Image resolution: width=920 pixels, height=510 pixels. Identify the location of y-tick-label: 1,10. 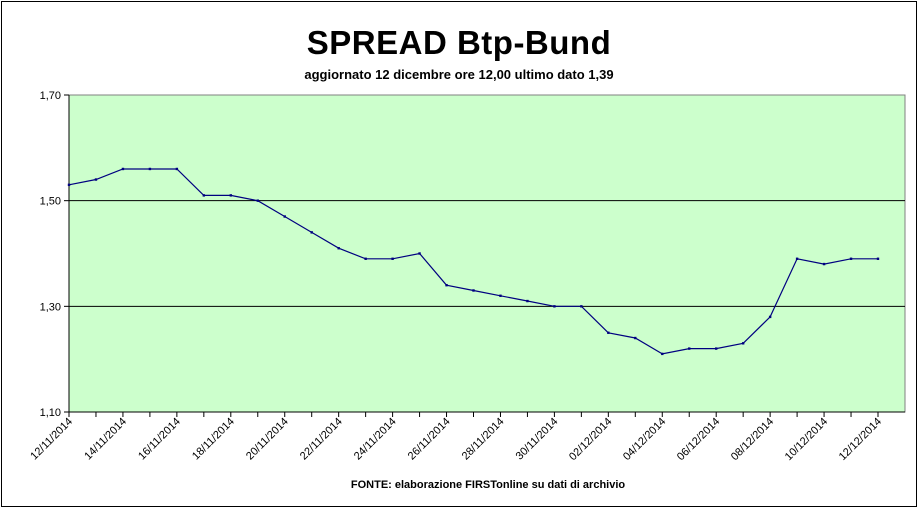
(50, 413).